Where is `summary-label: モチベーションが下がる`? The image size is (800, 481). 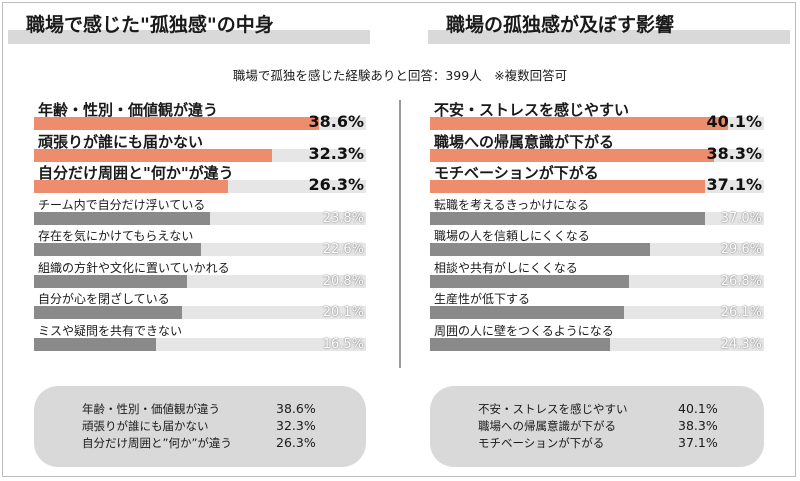
summary-label: モチベーションが下がる is located at coordinates (541, 443).